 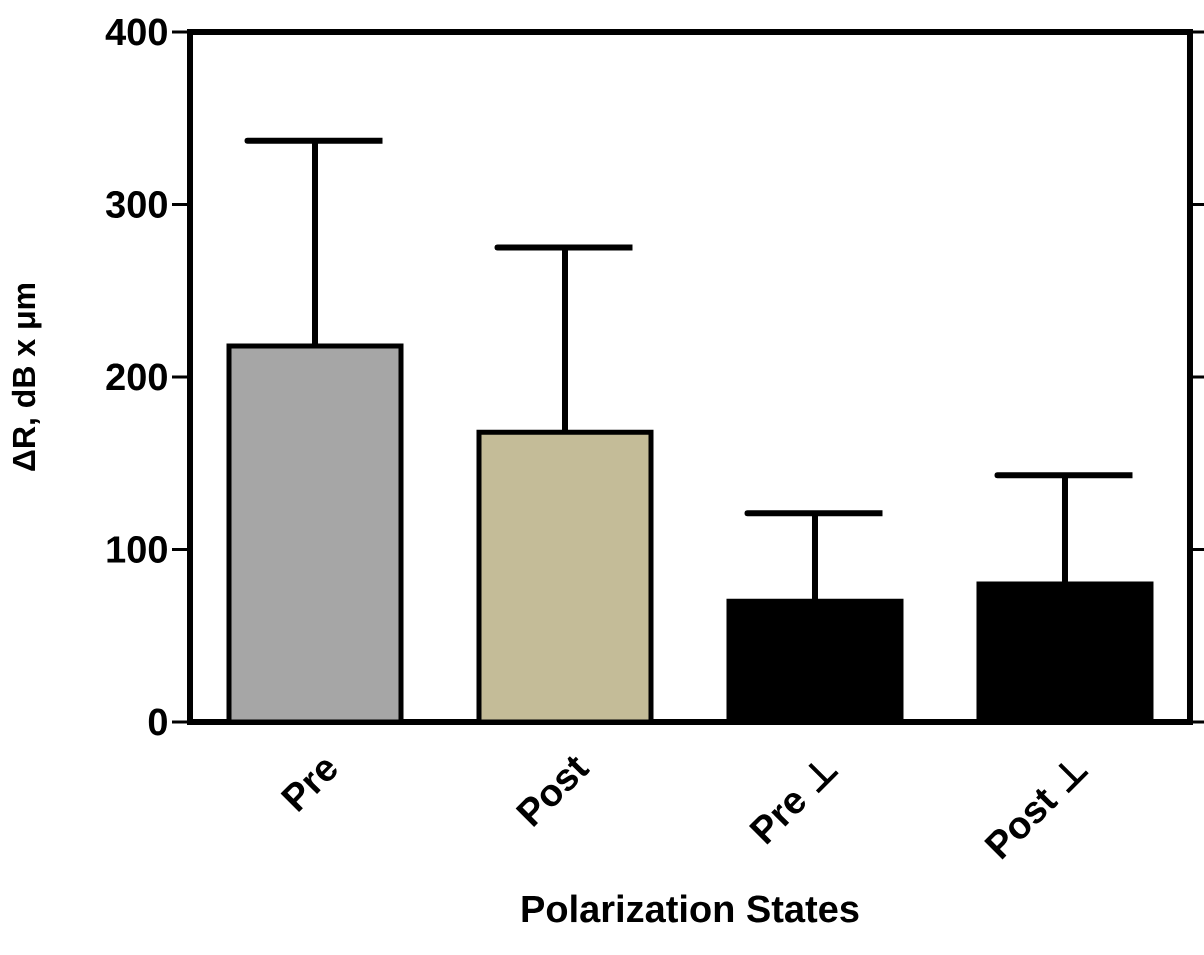 What do you see at coordinates (136, 32) in the screenshot?
I see `y-tick-label: 400` at bounding box center [136, 32].